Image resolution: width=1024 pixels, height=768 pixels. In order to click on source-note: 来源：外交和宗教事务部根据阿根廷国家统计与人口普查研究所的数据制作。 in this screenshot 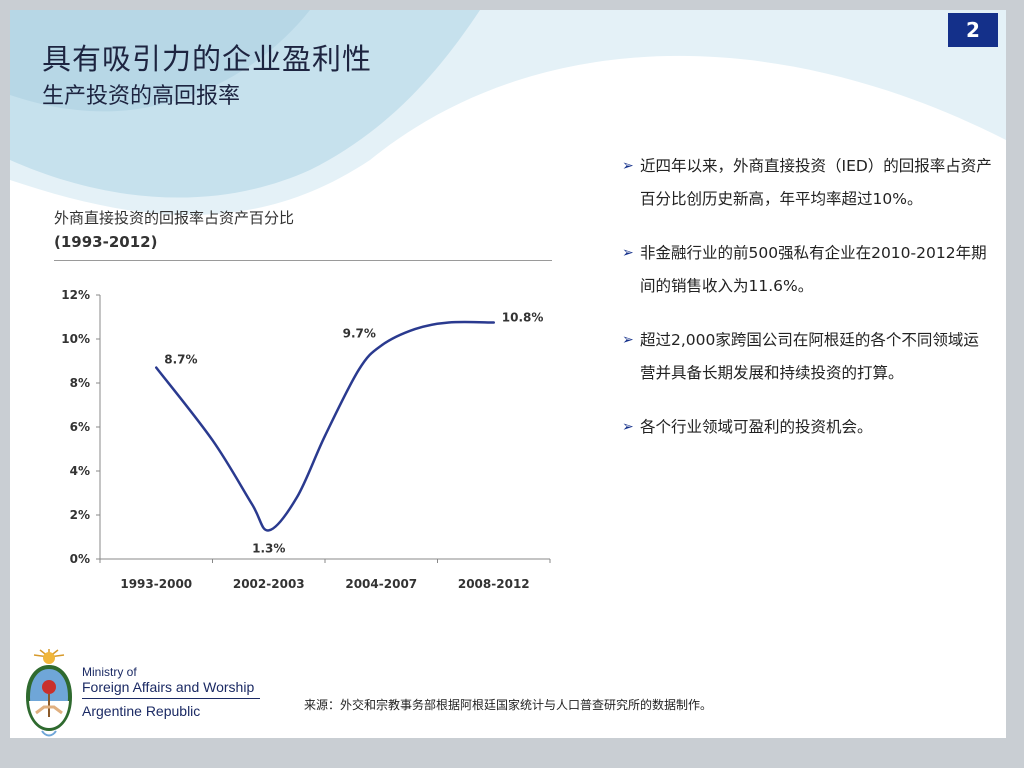, I will do `click(508, 705)`.